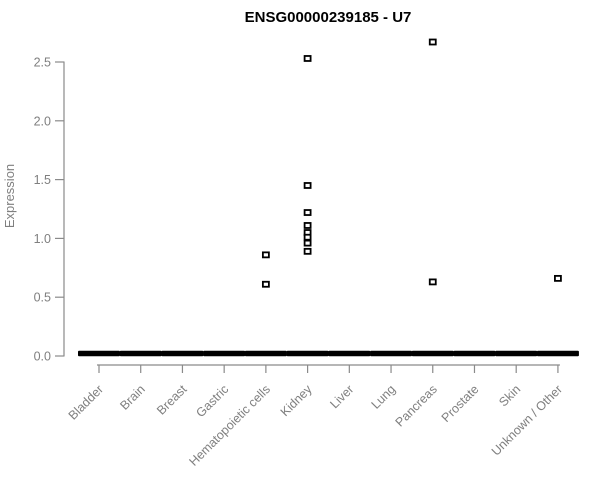 Image resolution: width=600 pixels, height=500 pixels. I want to click on x-axis-label-pancreas: Pancreas, so click(416, 405).